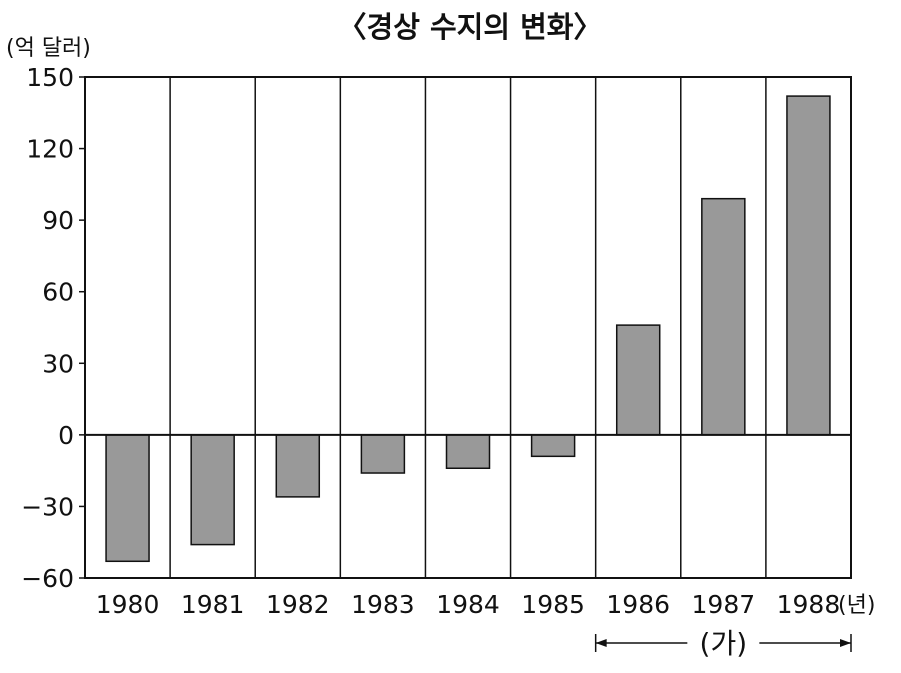 This screenshot has height=673, width=901. What do you see at coordinates (298, 466) in the screenshot?
I see `bar-1982` at bounding box center [298, 466].